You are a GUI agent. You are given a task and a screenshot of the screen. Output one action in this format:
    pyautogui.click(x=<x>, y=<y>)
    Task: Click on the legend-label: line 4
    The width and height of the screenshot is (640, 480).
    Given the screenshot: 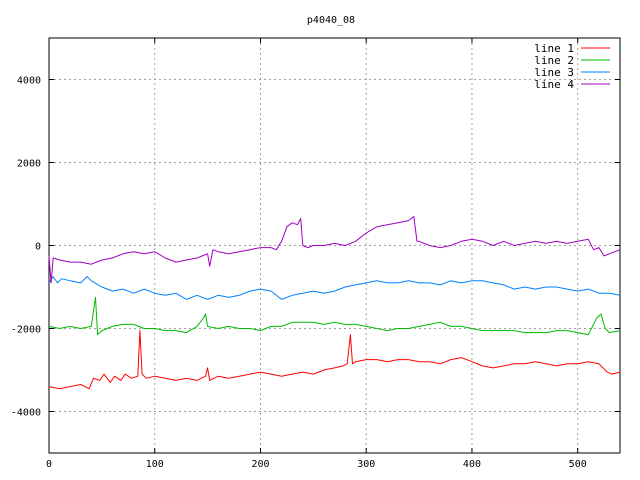 What is the action you would take?
    pyautogui.click(x=554, y=84)
    